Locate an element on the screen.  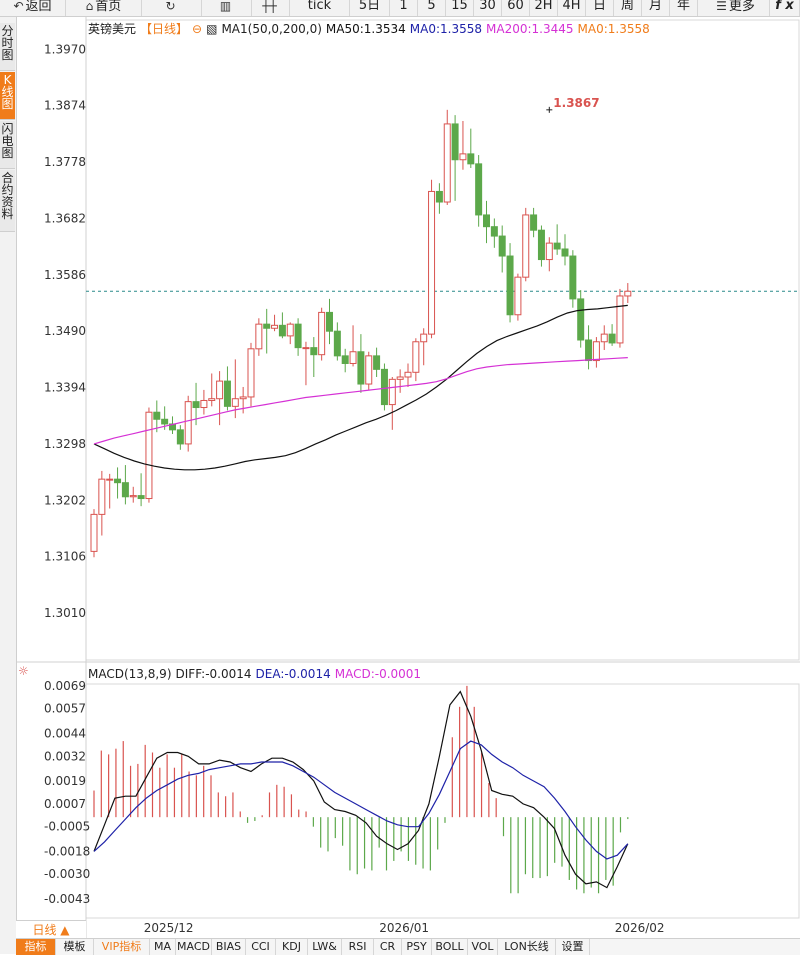
macd-name: MACD(13,8,9) is located at coordinates (130, 674).